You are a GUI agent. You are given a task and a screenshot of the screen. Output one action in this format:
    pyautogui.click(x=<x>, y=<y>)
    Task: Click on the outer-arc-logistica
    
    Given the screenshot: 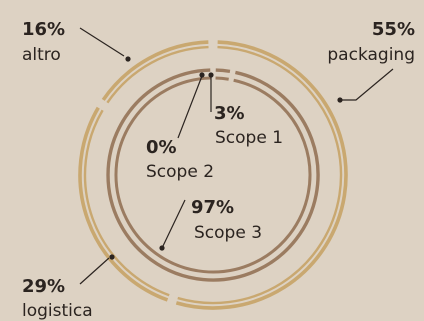 What is the action you would take?
    pyautogui.click(x=123, y=204)
    